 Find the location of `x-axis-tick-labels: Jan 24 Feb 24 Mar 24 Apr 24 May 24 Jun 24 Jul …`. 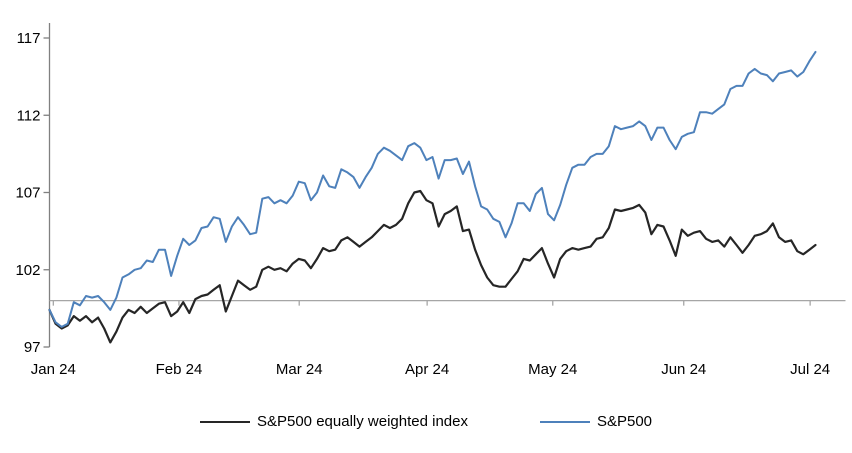

x-axis-tick-labels: Jan 24 Feb 24 Mar 24 Apr 24 May 24 Jun 24 Jul … is located at coordinates (430, 369).